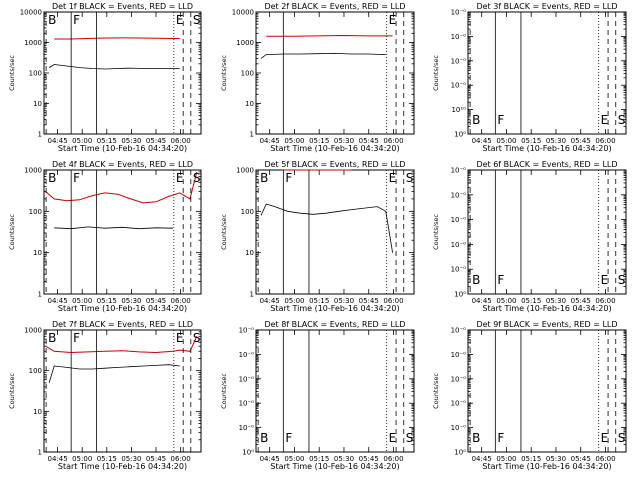  Describe the element at coordinates (114, 67) in the screenshot. I see `events-series-line` at that location.